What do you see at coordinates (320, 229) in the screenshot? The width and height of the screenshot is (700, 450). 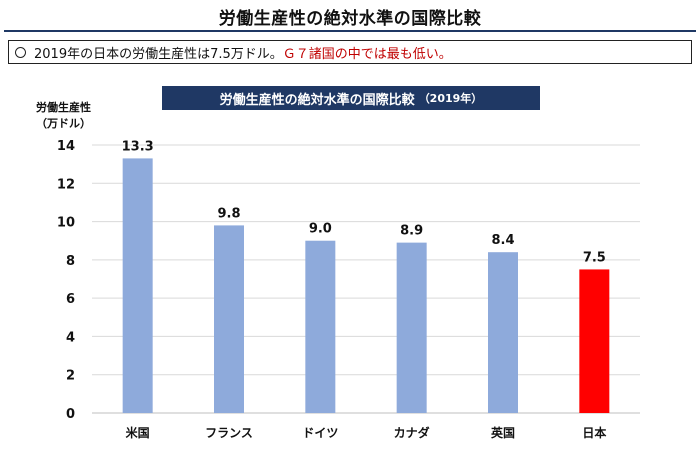 I see `data-label: 9.0` at bounding box center [320, 229].